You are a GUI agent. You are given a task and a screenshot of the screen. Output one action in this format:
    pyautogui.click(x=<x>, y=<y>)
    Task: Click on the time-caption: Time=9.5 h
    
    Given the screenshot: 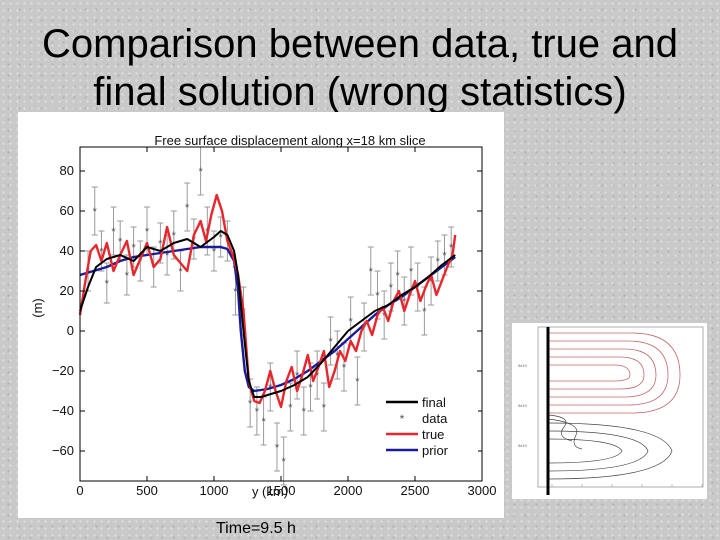 What is the action you would take?
    pyautogui.click(x=256, y=528)
    